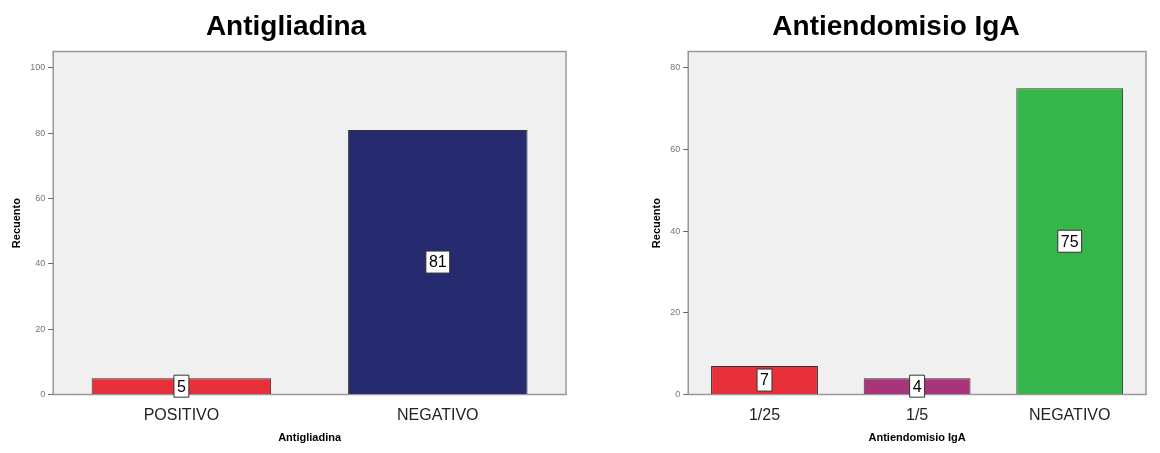  Describe the element at coordinates (917, 437) in the screenshot. I see `x-axis-title: Antiendomisio IgA` at that location.